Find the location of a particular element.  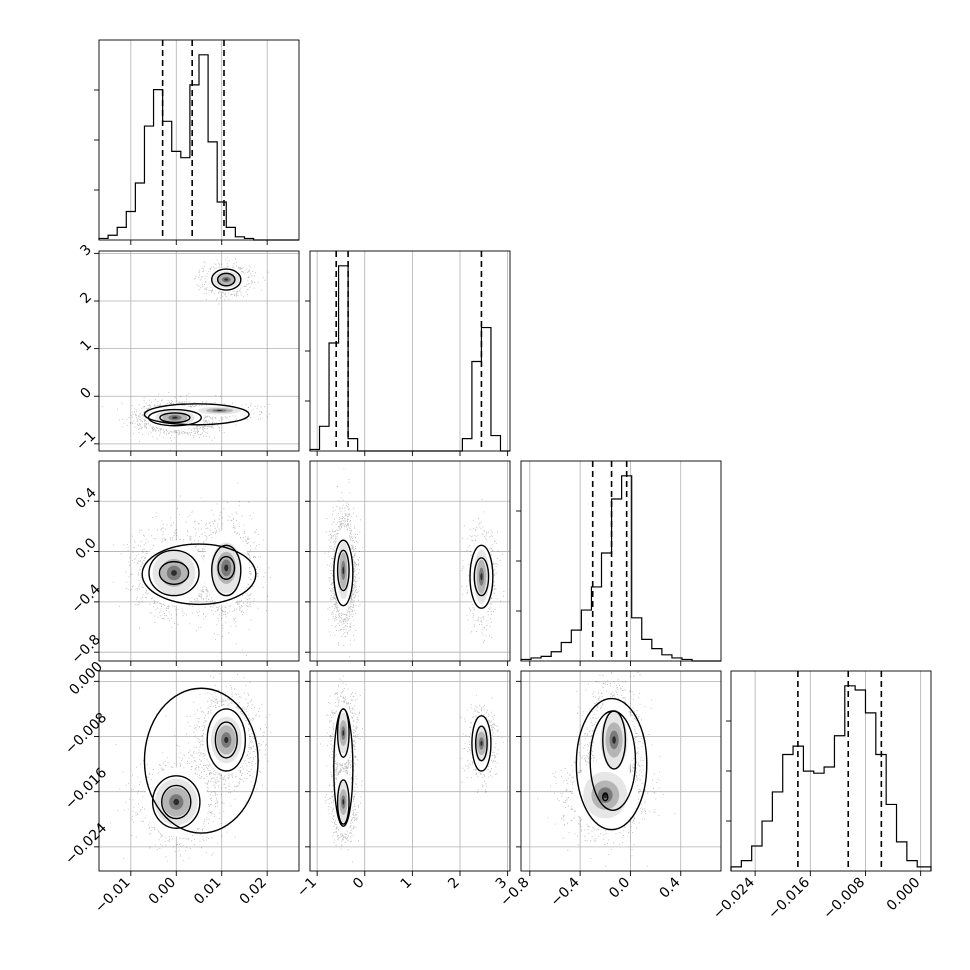

x-tick-label: 0.4 is located at coordinates (670, 887).